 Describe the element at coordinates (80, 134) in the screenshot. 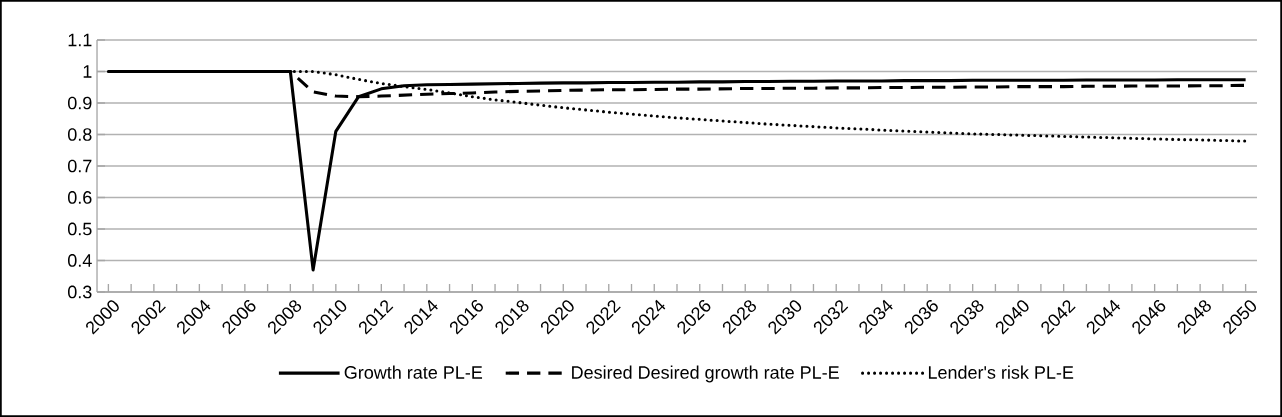

I see `y-tick-label: 0.8` at that location.